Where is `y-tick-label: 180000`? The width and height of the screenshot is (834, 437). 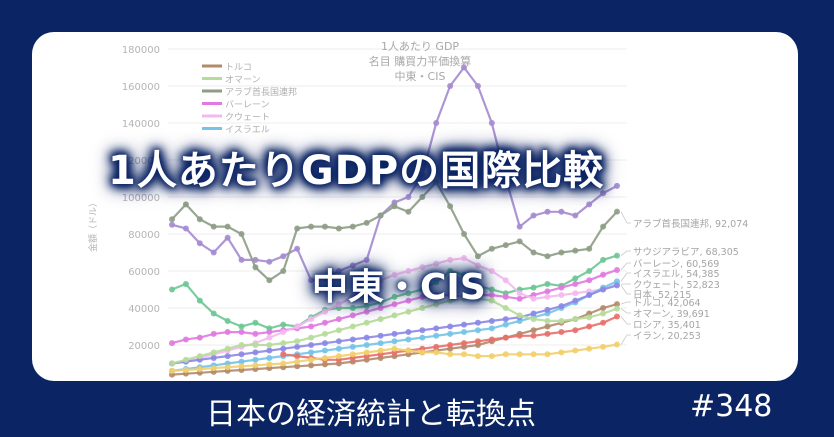 y-tick-label: 180000 is located at coordinates (141, 50).